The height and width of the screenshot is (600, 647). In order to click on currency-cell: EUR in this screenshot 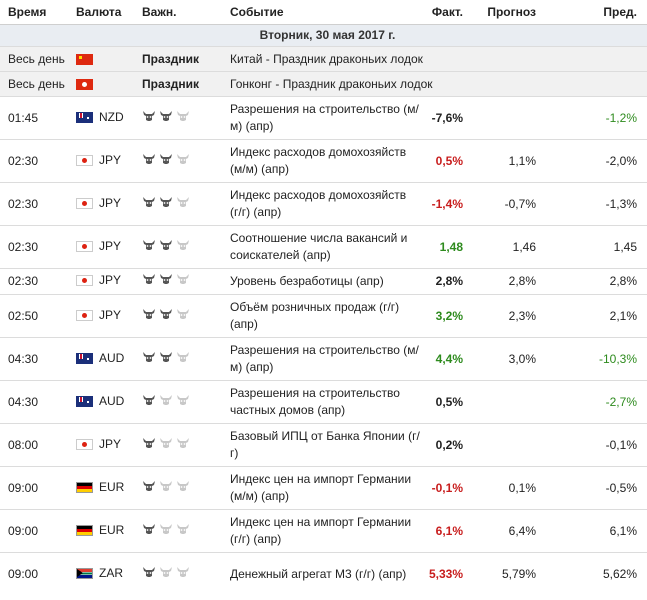, I will do `click(101, 531)`.